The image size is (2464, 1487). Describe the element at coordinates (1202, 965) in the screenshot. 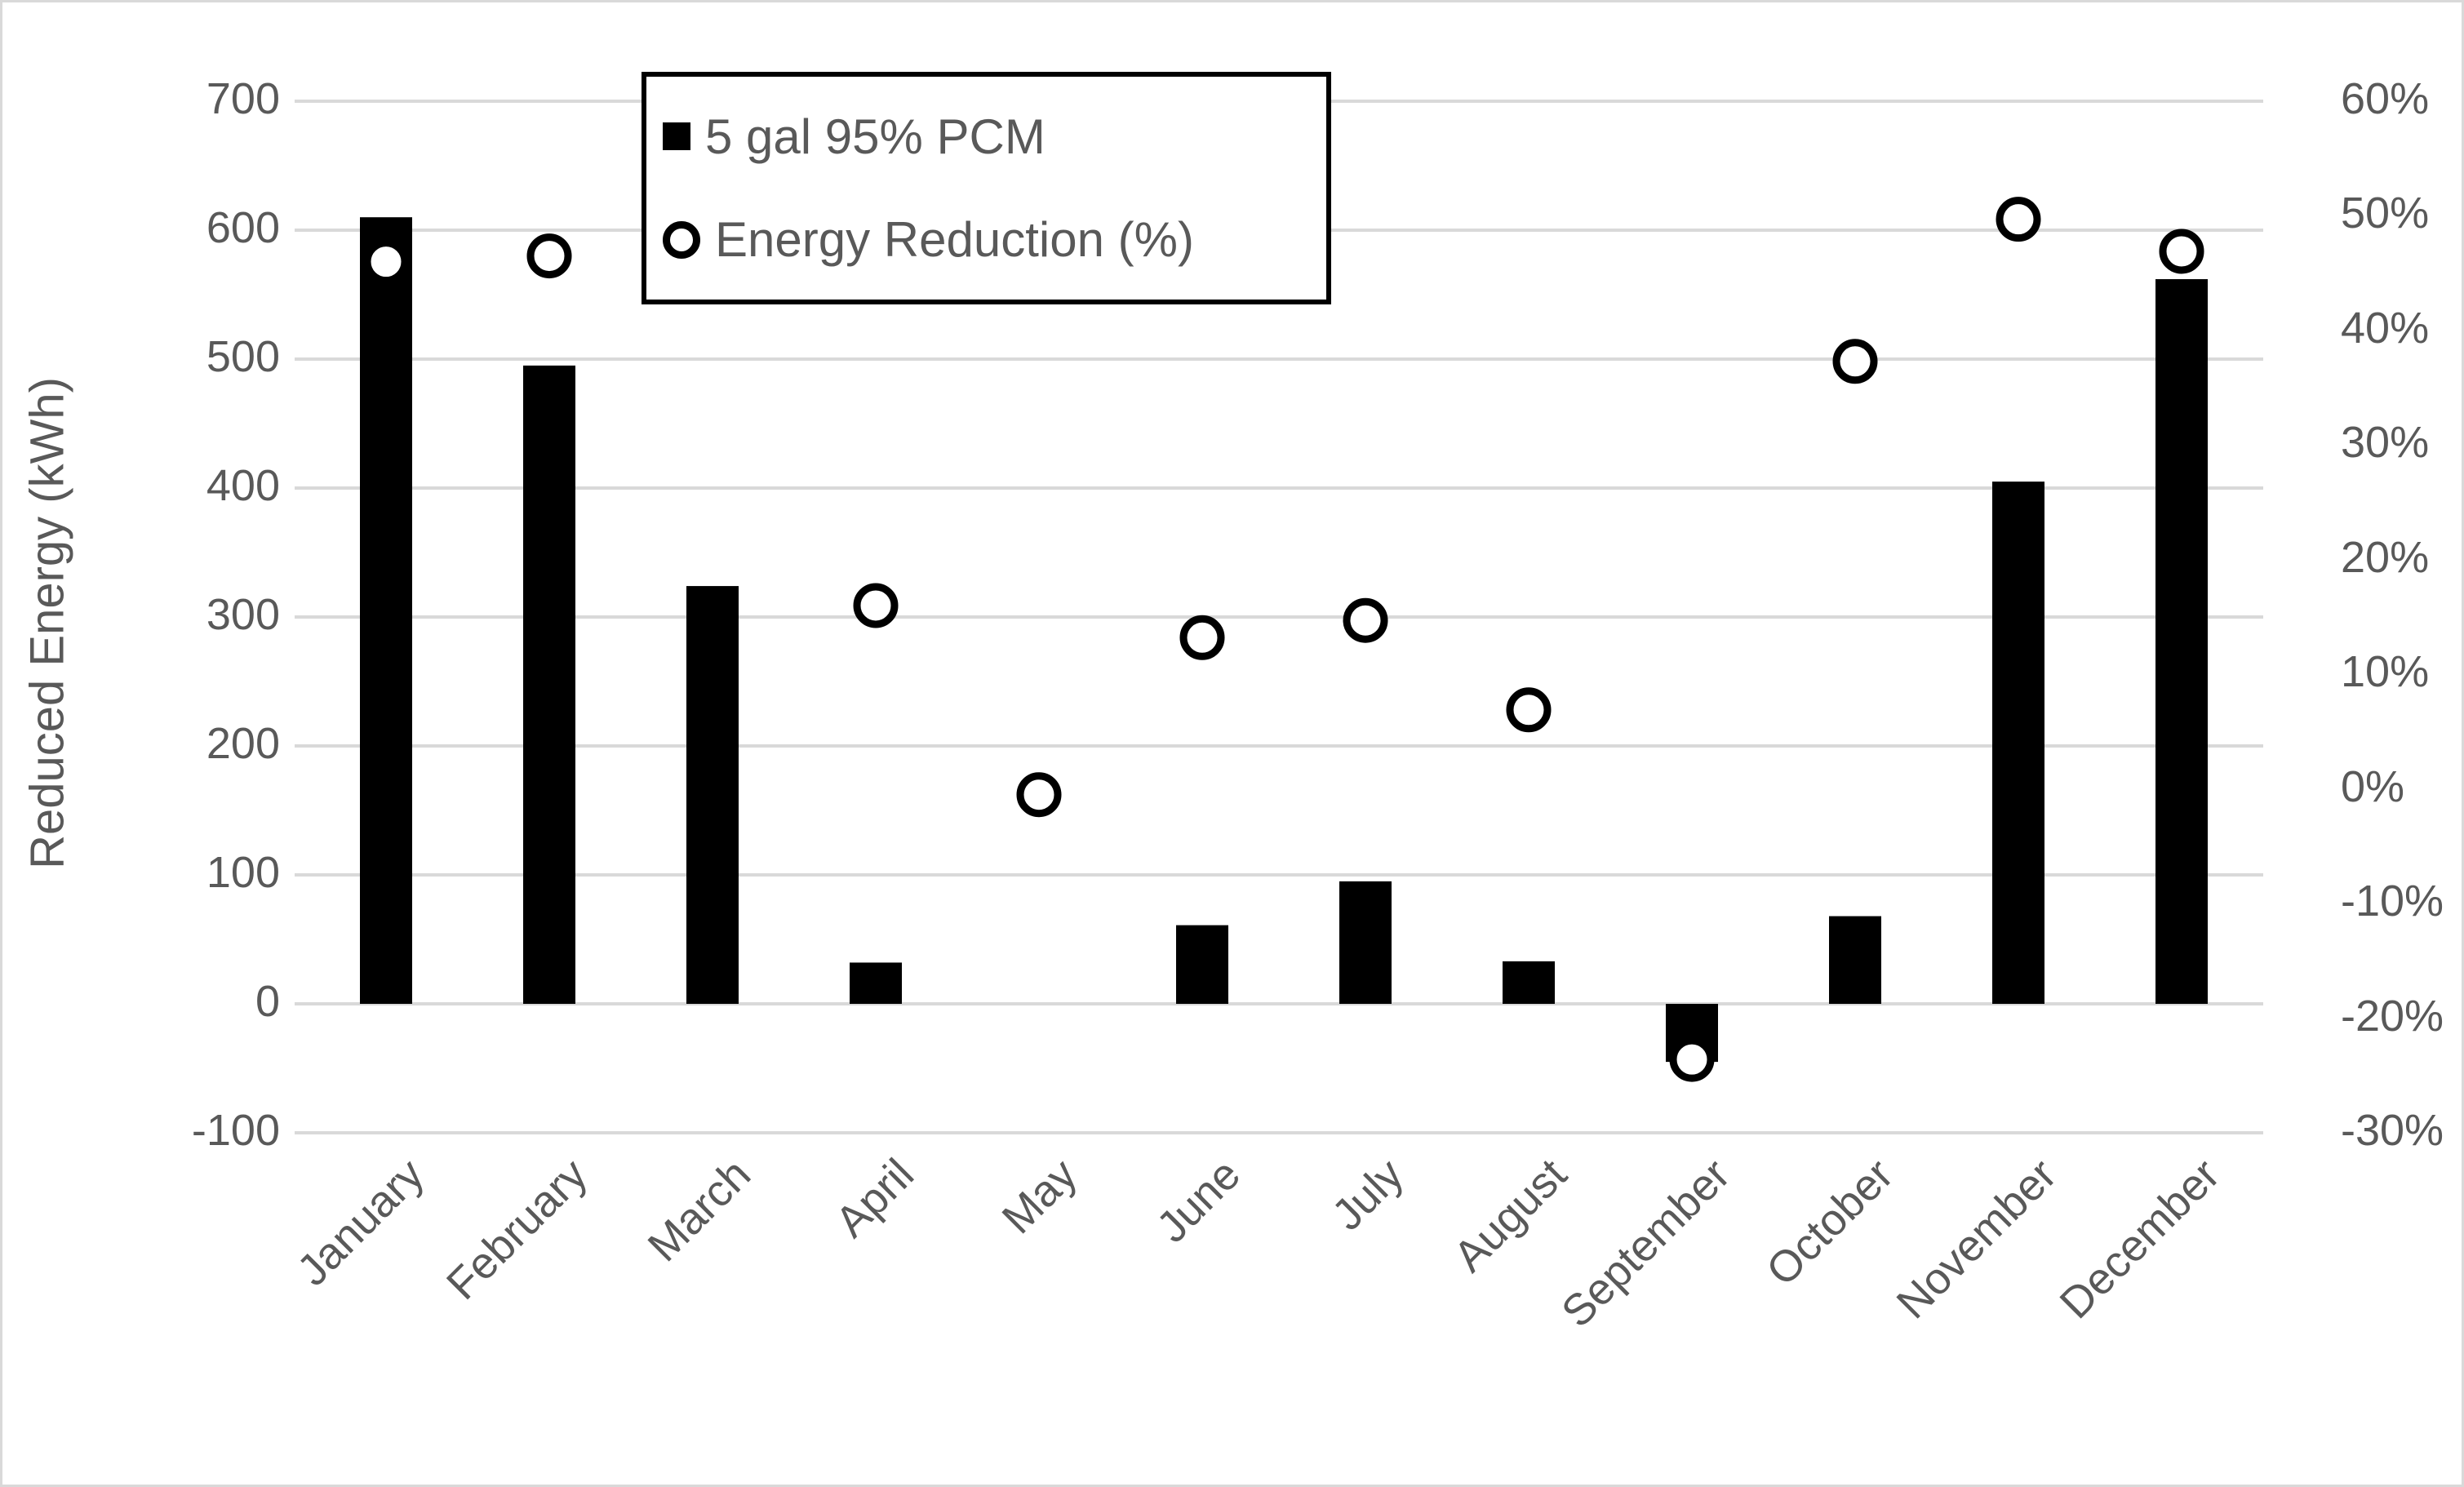

I see `bar-june` at that location.